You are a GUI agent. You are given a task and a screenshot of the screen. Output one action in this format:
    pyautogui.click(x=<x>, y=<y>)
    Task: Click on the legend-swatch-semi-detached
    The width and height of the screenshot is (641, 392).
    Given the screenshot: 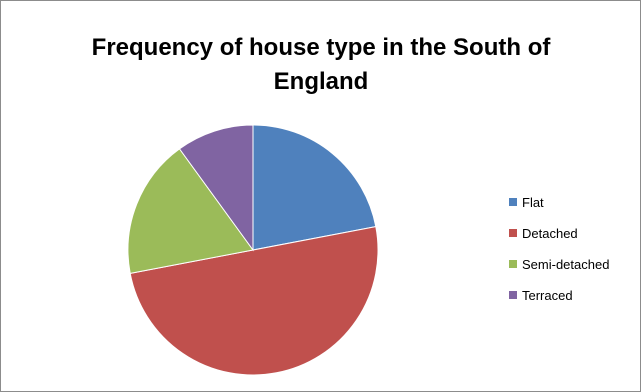 What is the action you would take?
    pyautogui.click(x=513, y=264)
    